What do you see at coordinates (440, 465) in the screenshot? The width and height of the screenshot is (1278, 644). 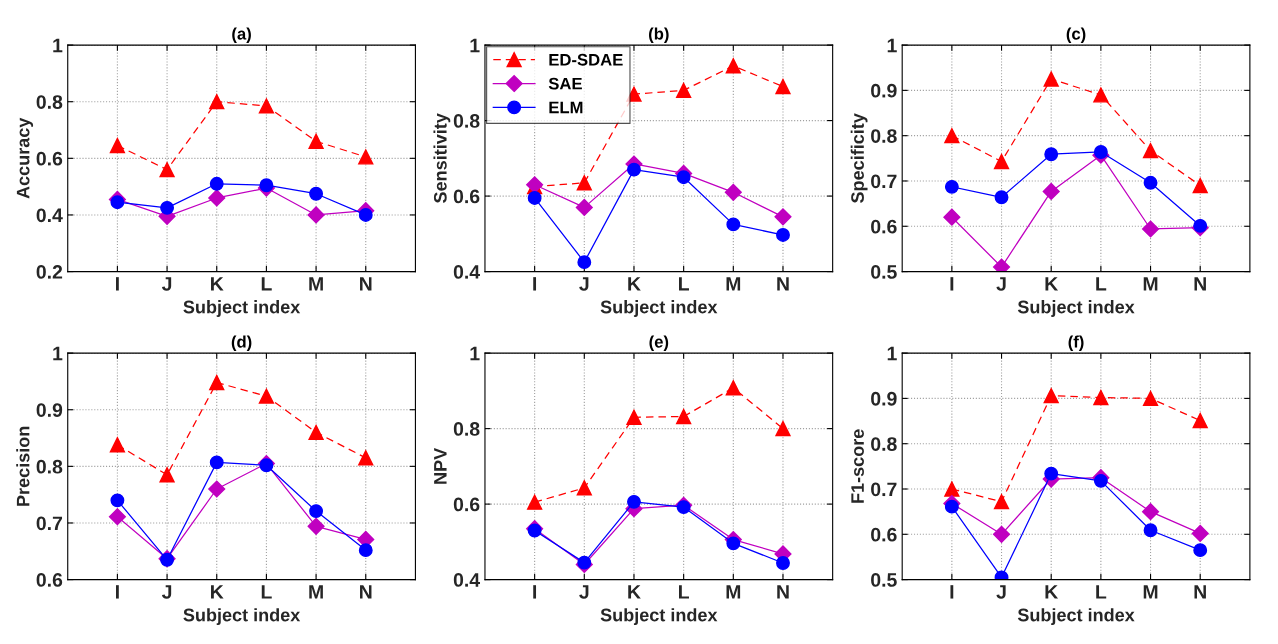 I see `y-axis-title: NPV` at bounding box center [440, 465].